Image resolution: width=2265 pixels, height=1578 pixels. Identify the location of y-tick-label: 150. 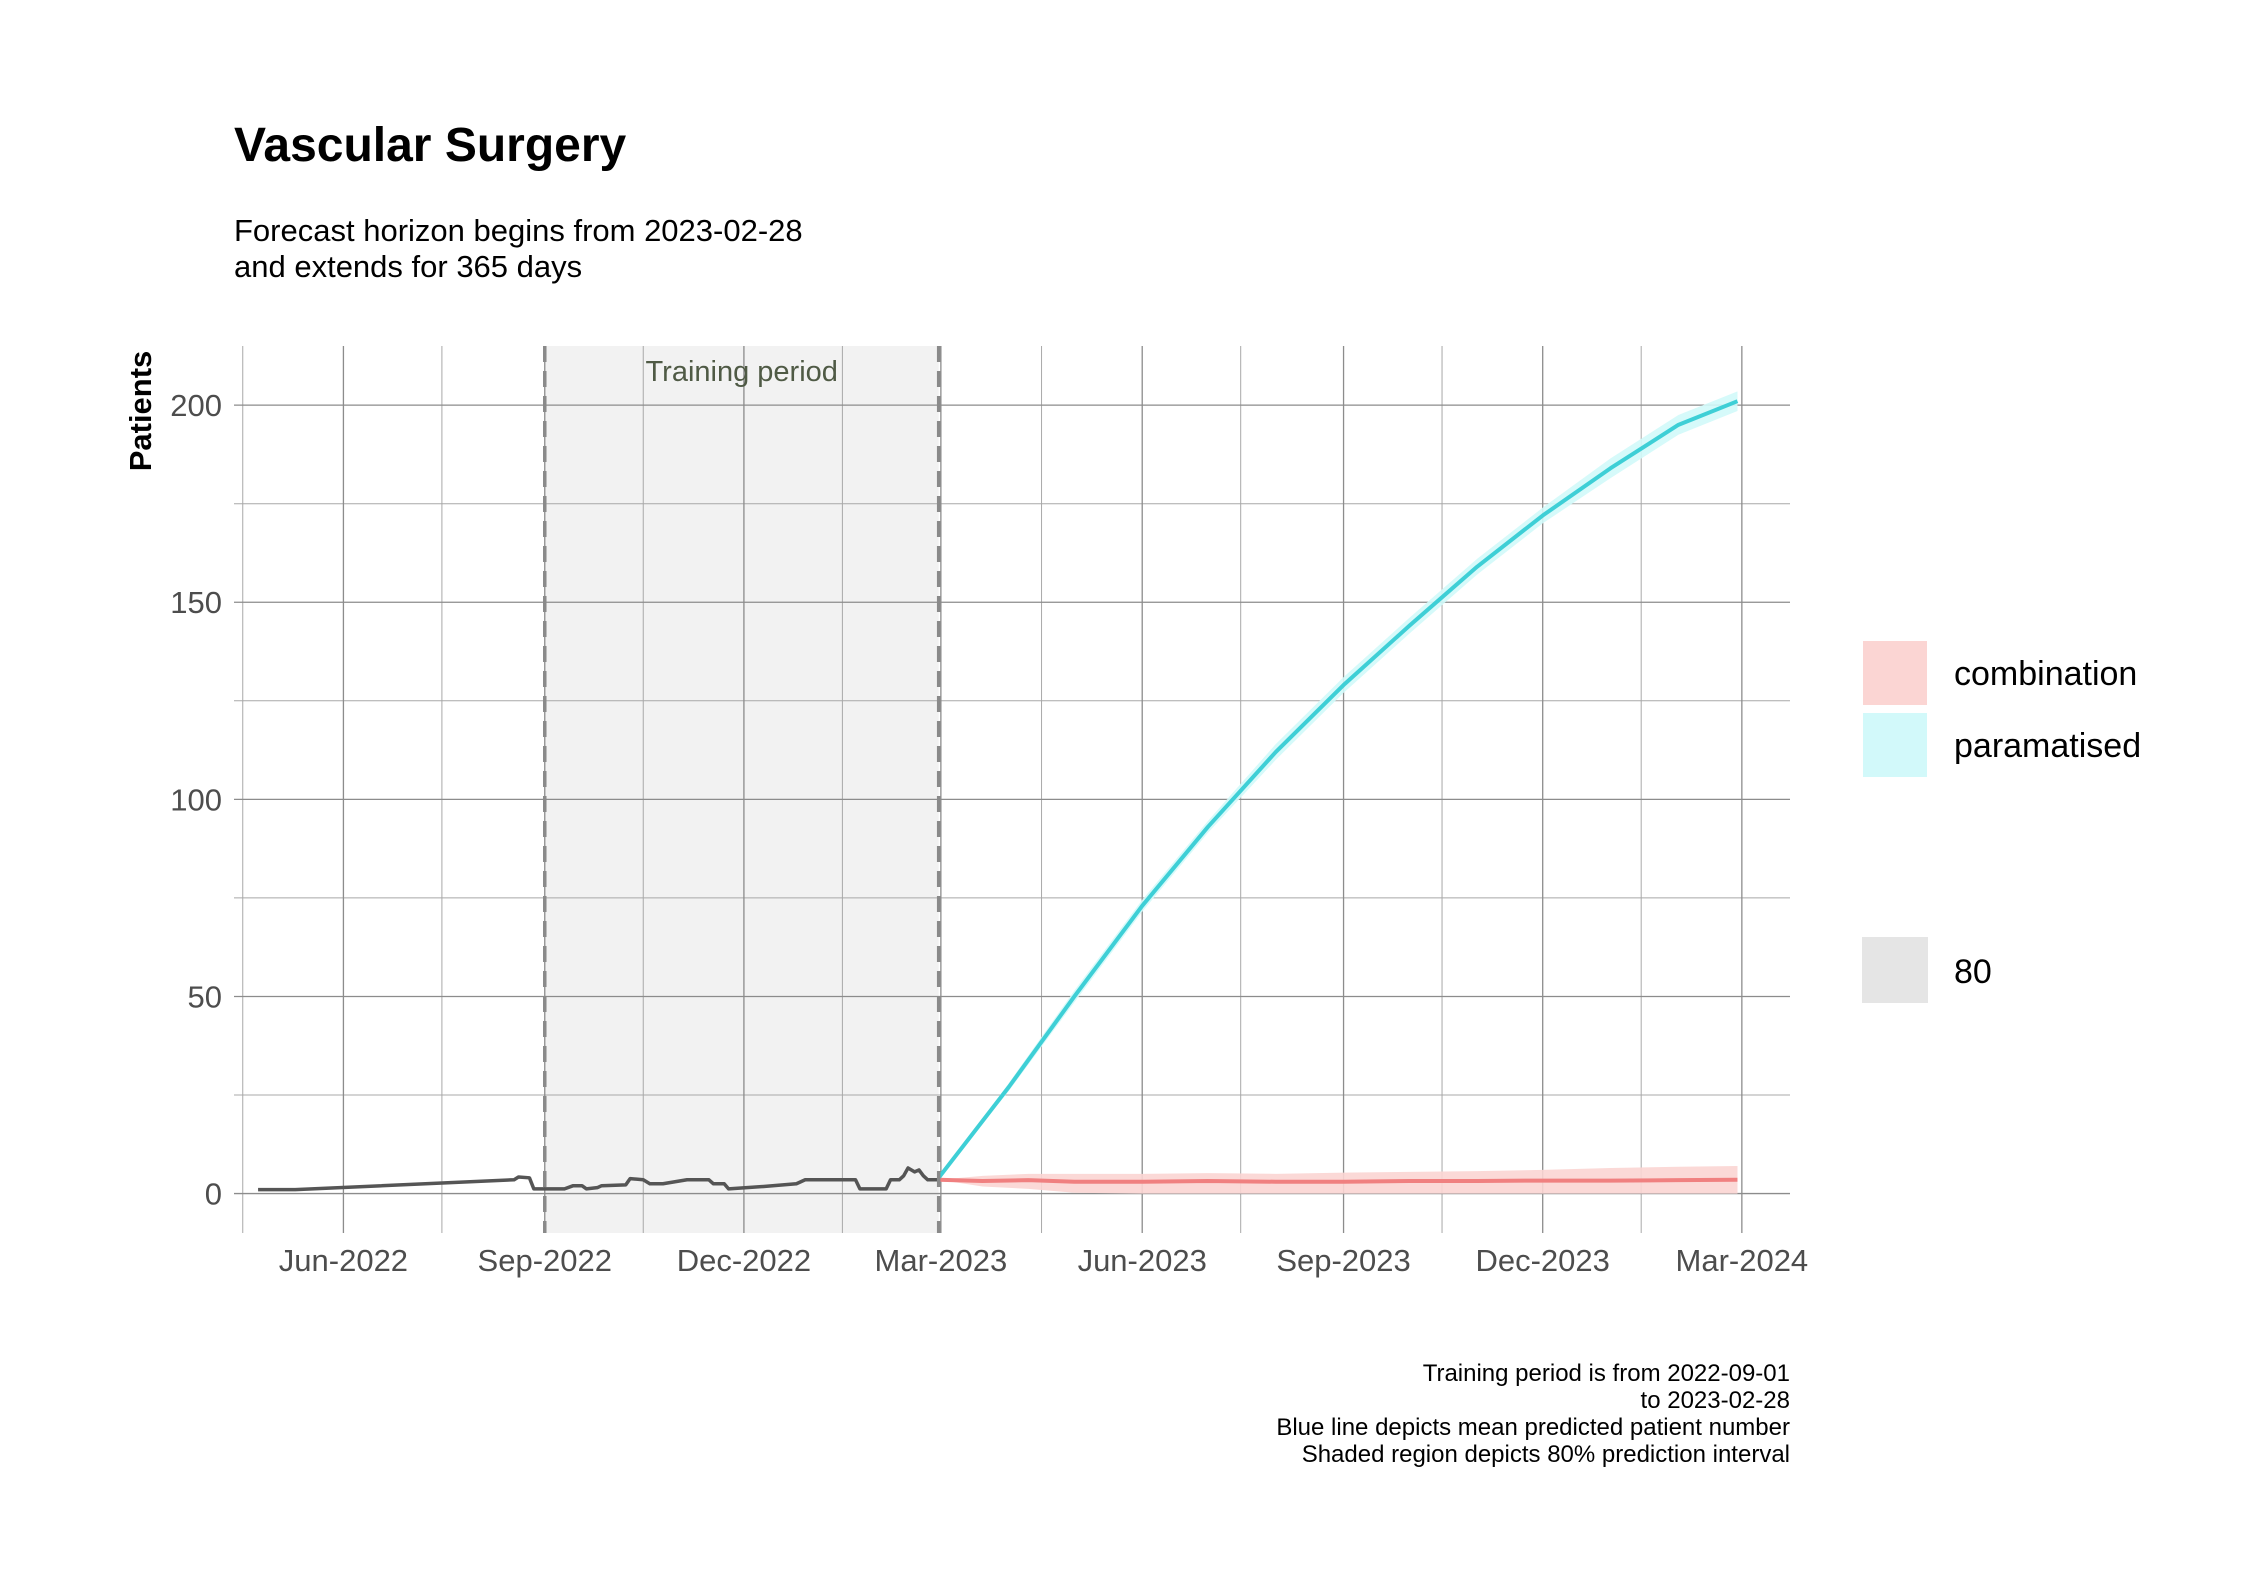
(196, 602).